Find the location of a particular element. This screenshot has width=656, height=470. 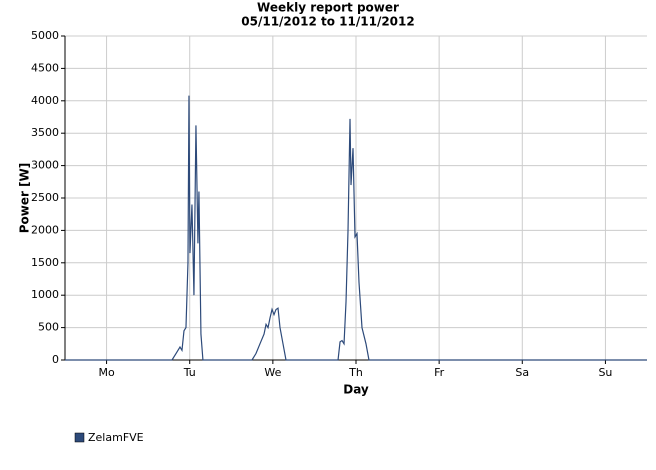

x-axis-label: Day is located at coordinates (356, 390).